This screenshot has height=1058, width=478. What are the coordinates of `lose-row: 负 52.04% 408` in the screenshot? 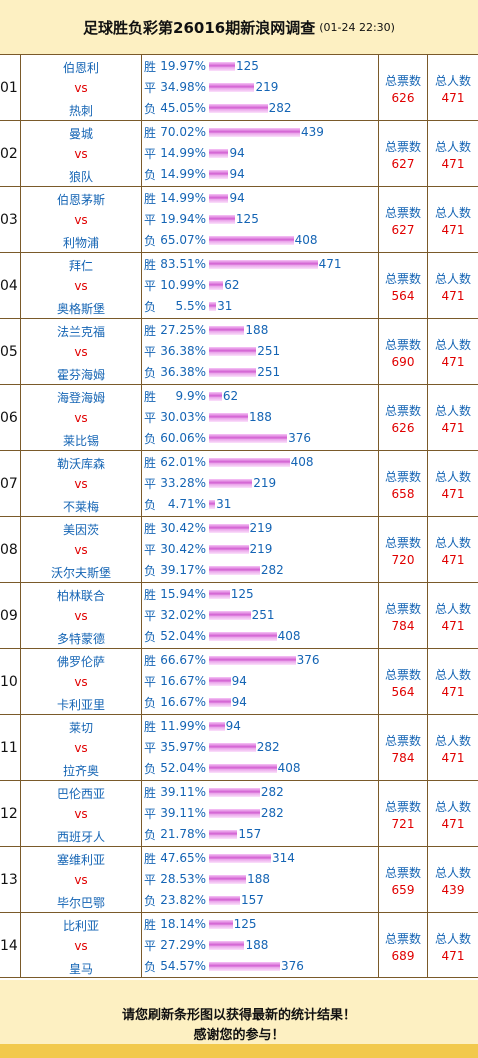 It's located at (222, 636).